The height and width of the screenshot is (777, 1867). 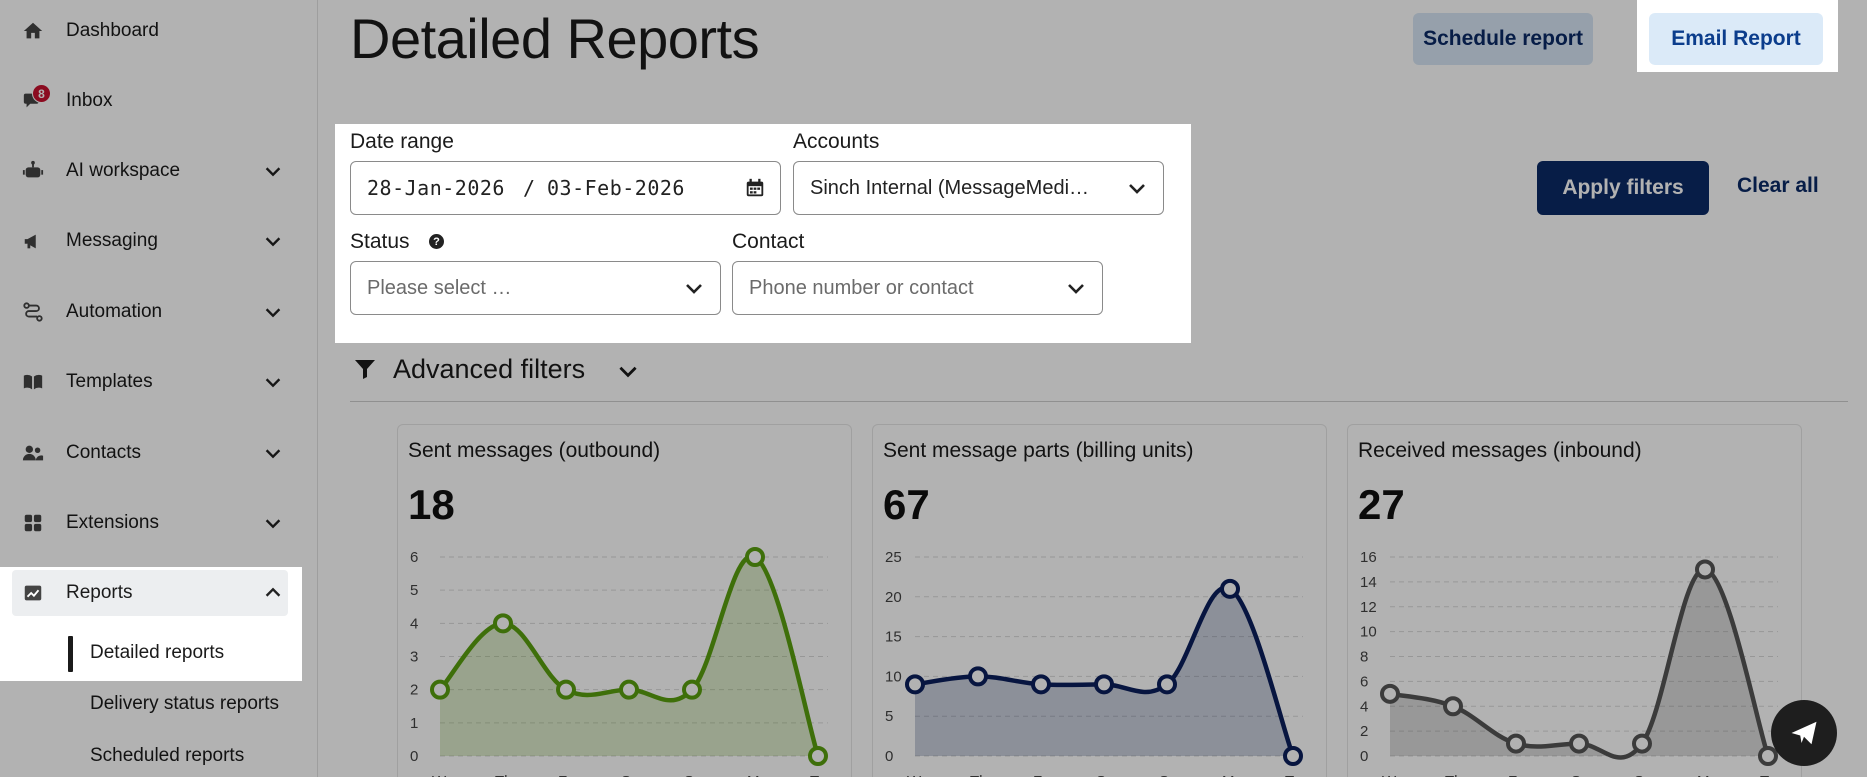 What do you see at coordinates (109, 381) in the screenshot?
I see `sidebar-item-label: Templates` at bounding box center [109, 381].